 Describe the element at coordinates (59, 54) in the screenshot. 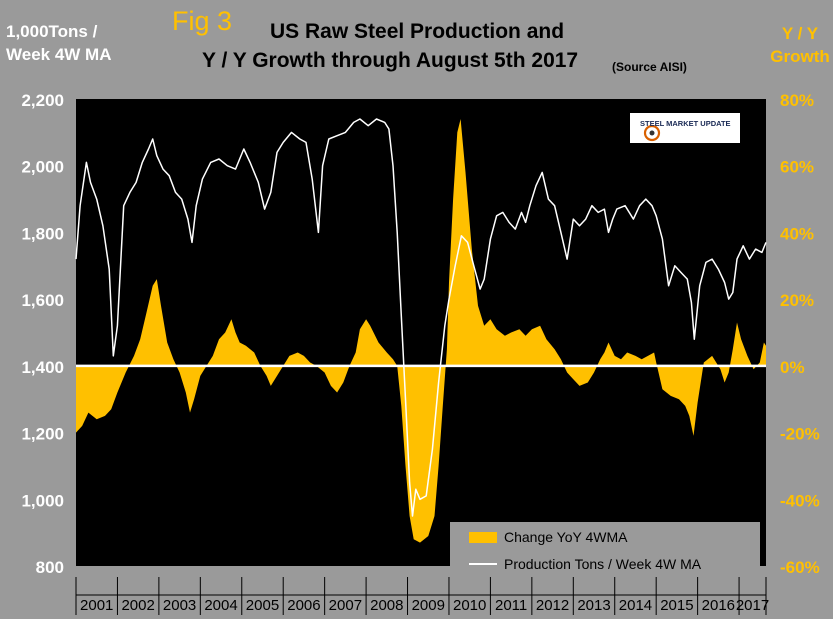

I see `left-axis-title-line2: Week 4W MA` at that location.